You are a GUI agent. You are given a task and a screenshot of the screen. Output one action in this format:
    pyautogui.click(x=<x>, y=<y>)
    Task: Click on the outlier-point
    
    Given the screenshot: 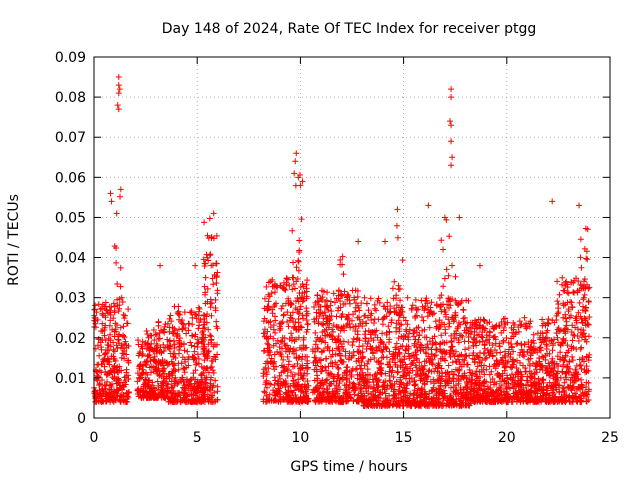 What is the action you would take?
    pyautogui.click(x=294, y=173)
    